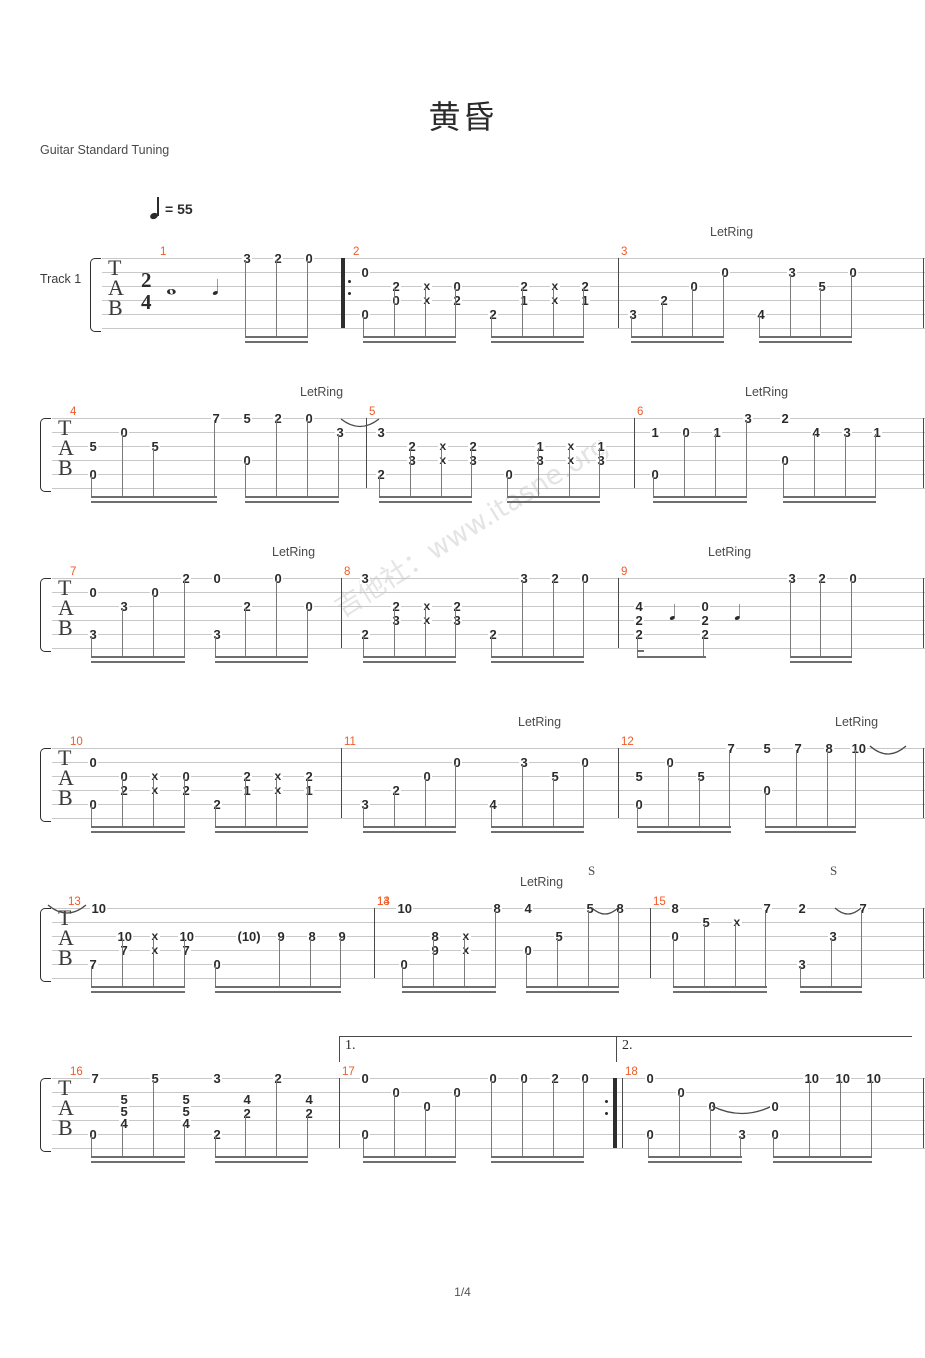  What do you see at coordinates (342, 936) in the screenshot?
I see `fret-number: 9` at bounding box center [342, 936].